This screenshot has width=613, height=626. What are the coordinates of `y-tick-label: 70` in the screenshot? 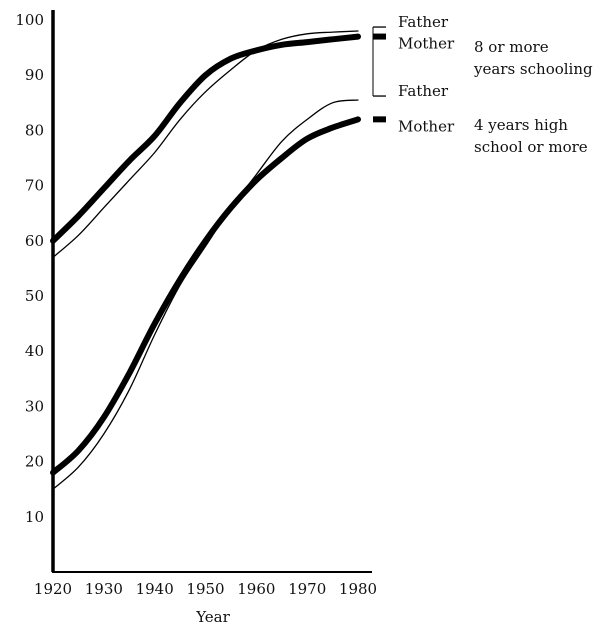 It's located at (34, 186).